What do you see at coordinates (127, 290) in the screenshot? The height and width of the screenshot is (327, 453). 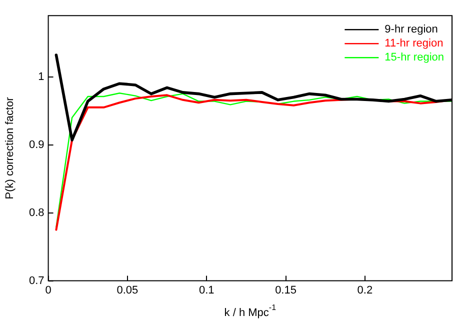 I see `x-tick-label: 0.05` at bounding box center [127, 290].